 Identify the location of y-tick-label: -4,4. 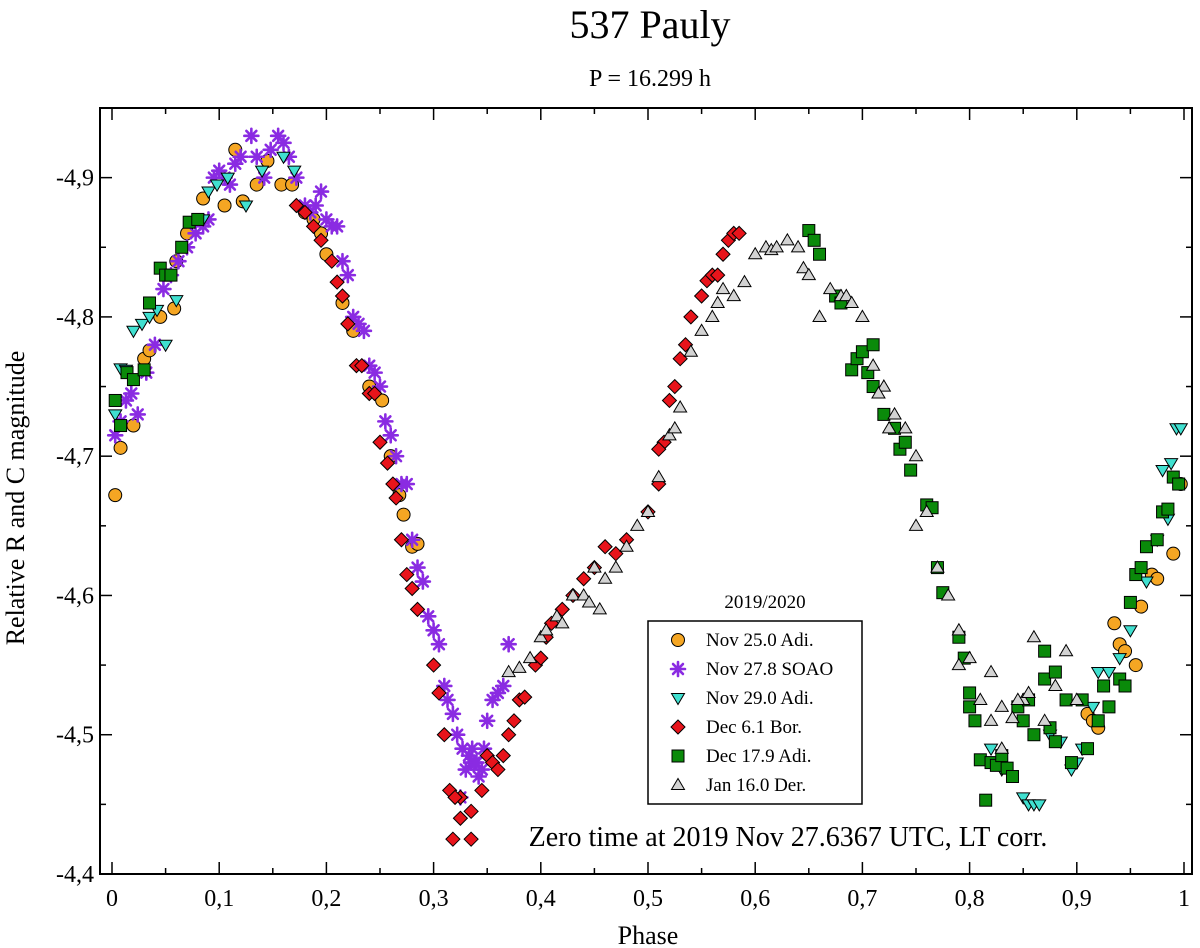
(75, 875).